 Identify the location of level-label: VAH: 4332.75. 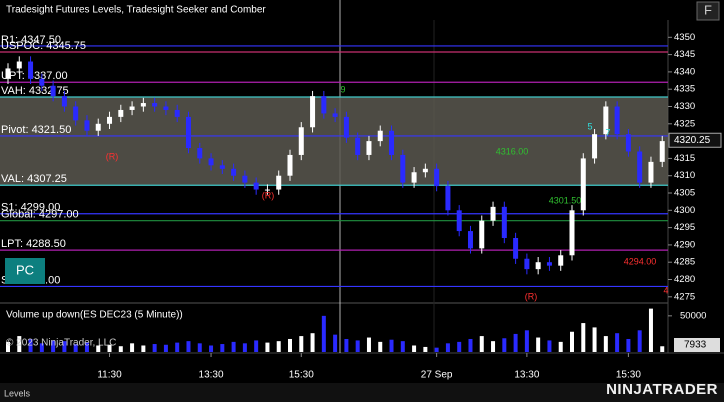
(35, 91).